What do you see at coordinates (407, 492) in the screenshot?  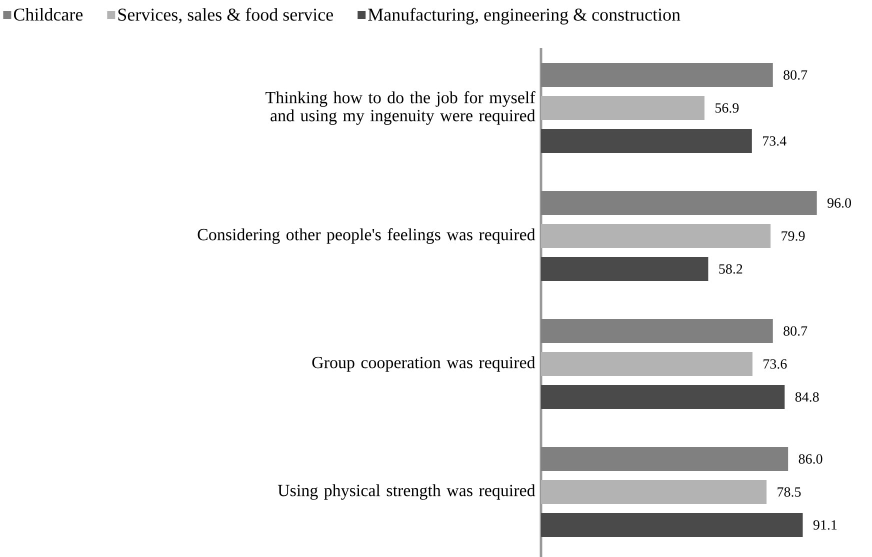 I see `y-tick-label: Using physical strength was required` at bounding box center [407, 492].